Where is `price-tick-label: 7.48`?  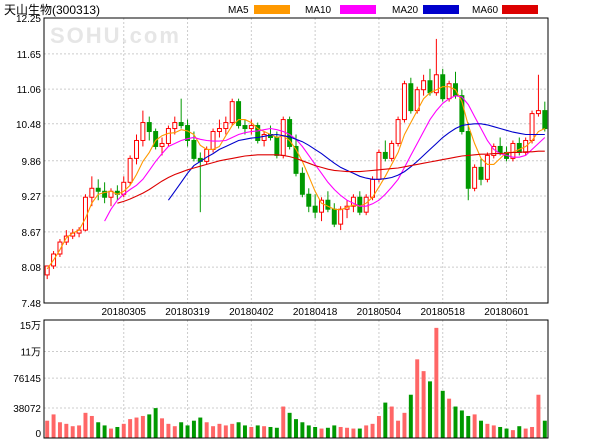
price-tick-label: 7.48 is located at coordinates (32, 304).